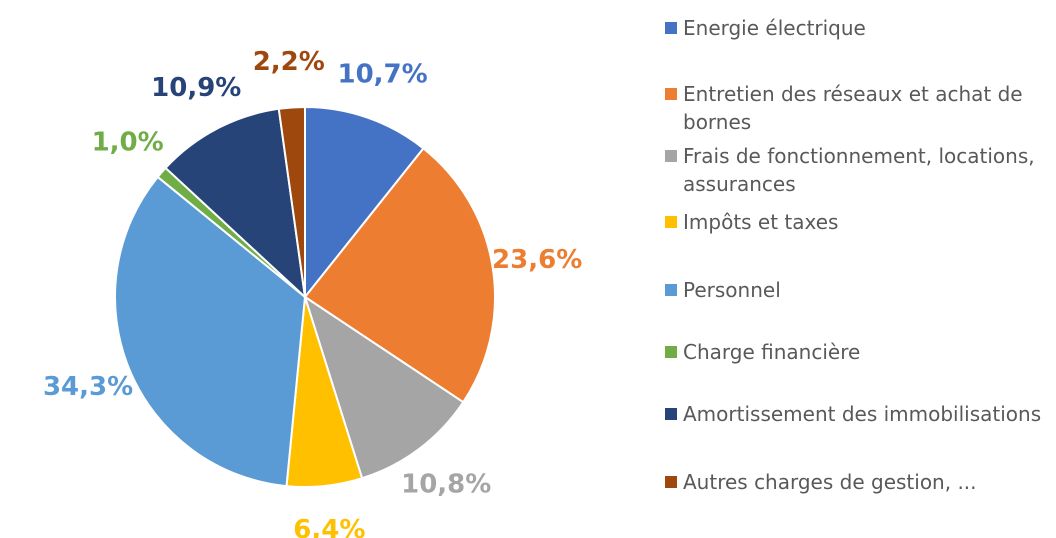 The height and width of the screenshot is (538, 1056). I want to click on data-label: 2,2%, so click(289, 62).